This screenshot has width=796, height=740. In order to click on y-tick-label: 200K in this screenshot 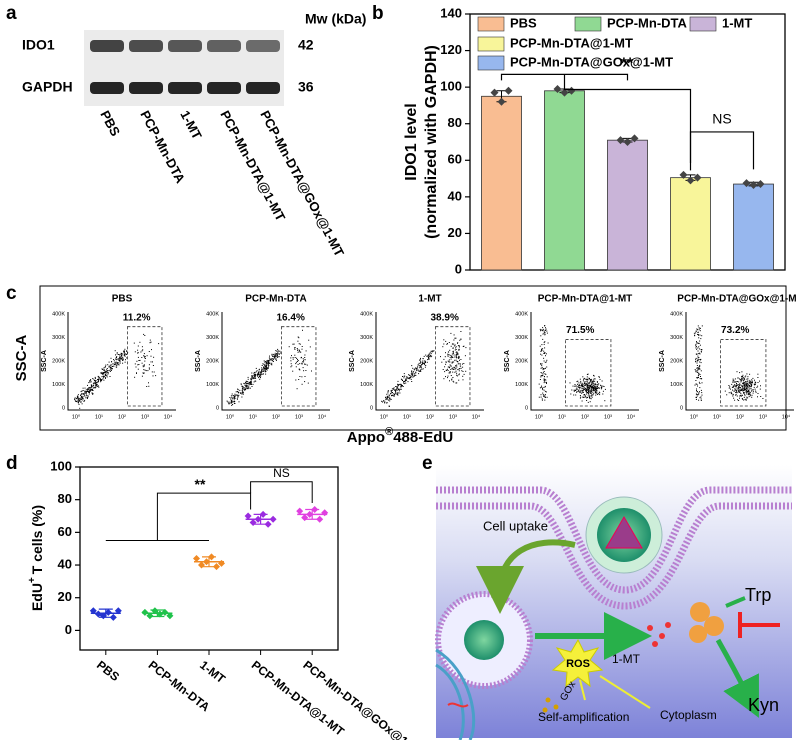, I will do `click(212, 361)`.